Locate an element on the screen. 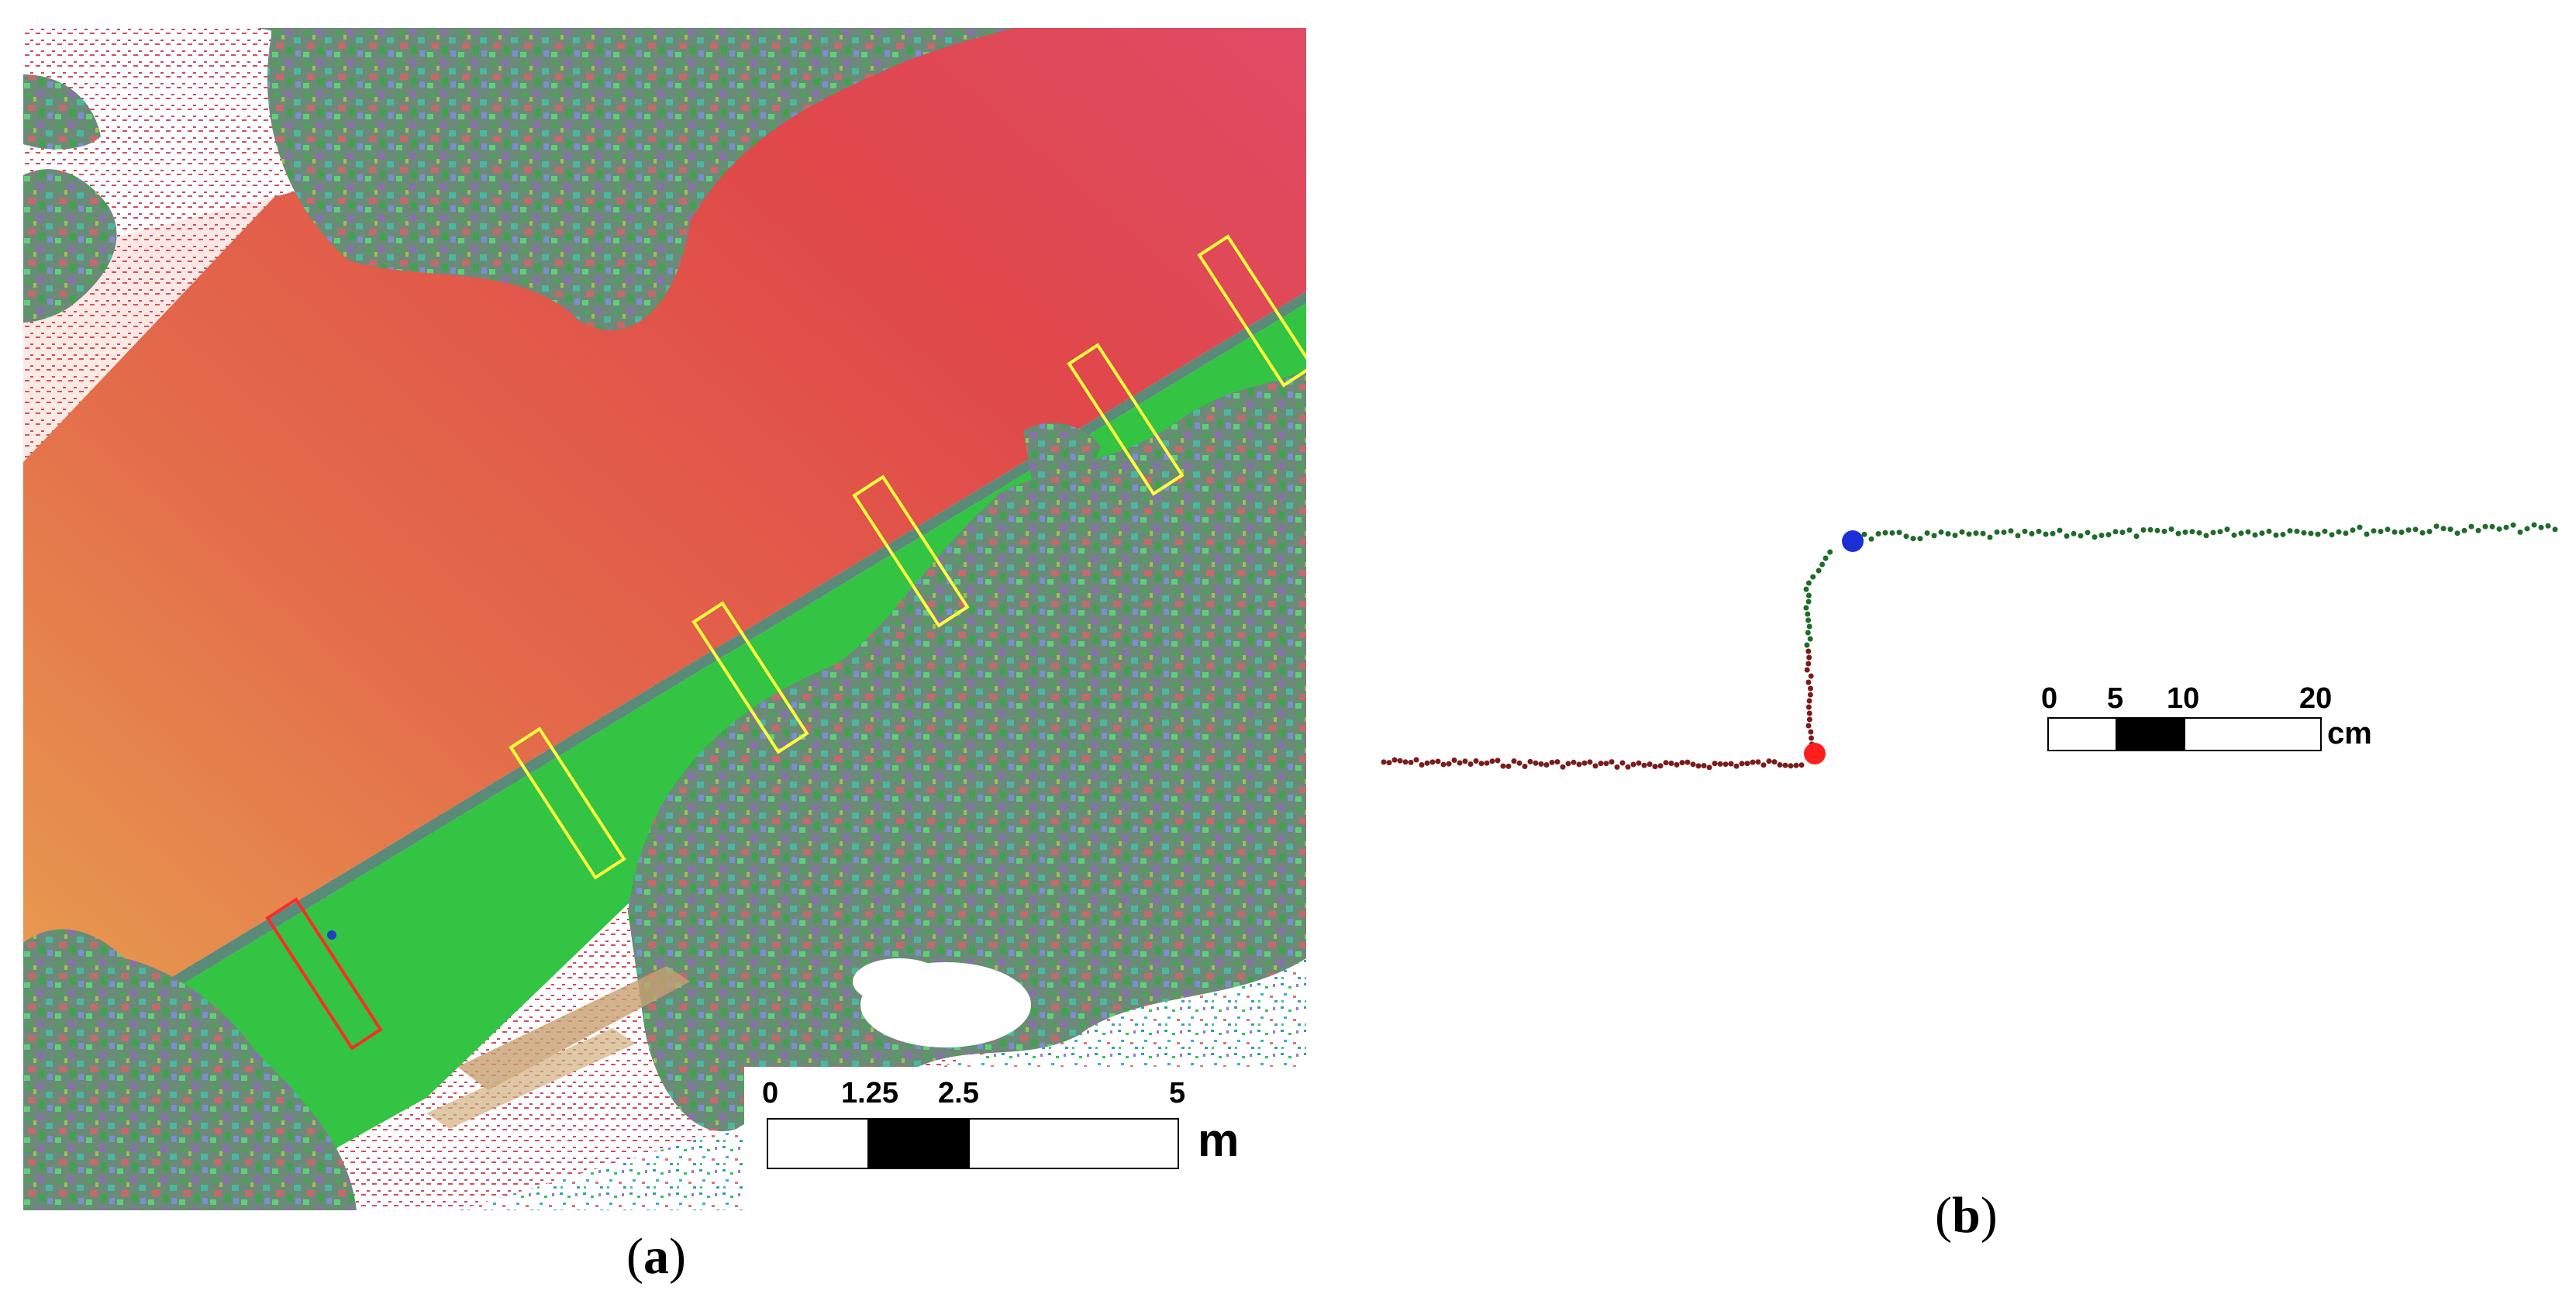  marker-point is located at coordinates (331, 935).